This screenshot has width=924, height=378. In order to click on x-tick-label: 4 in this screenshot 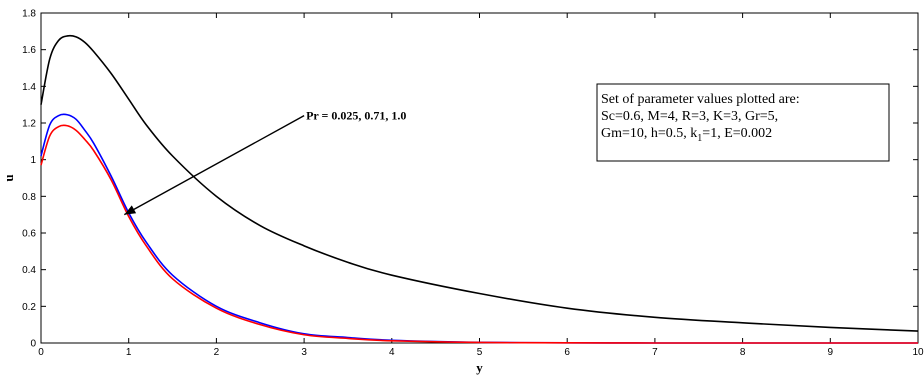, I will do `click(392, 352)`.